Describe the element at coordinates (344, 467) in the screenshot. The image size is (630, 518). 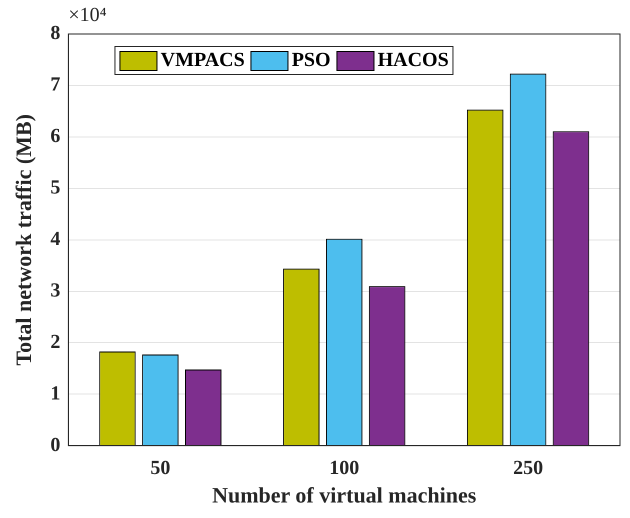
I see `x-tick-label: 100` at that location.